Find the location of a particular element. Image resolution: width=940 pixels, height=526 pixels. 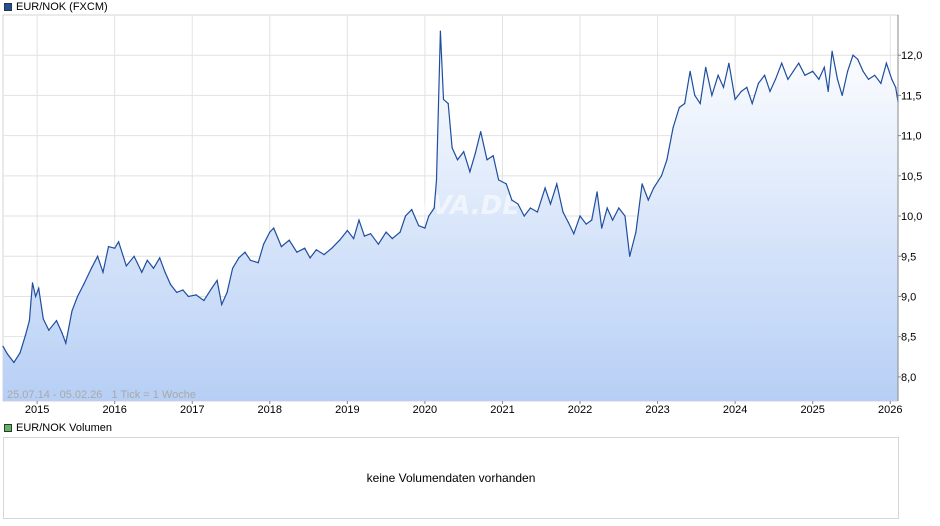

x-tick-label: 2021 is located at coordinates (502, 410).